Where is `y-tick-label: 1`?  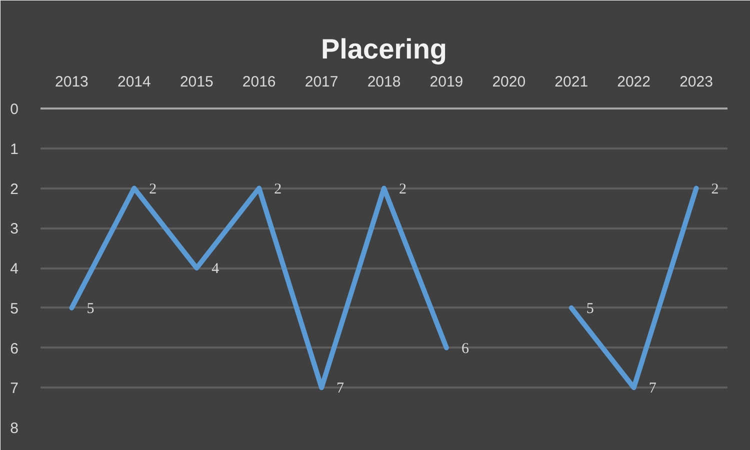 y-tick-label: 1 is located at coordinates (14, 149).